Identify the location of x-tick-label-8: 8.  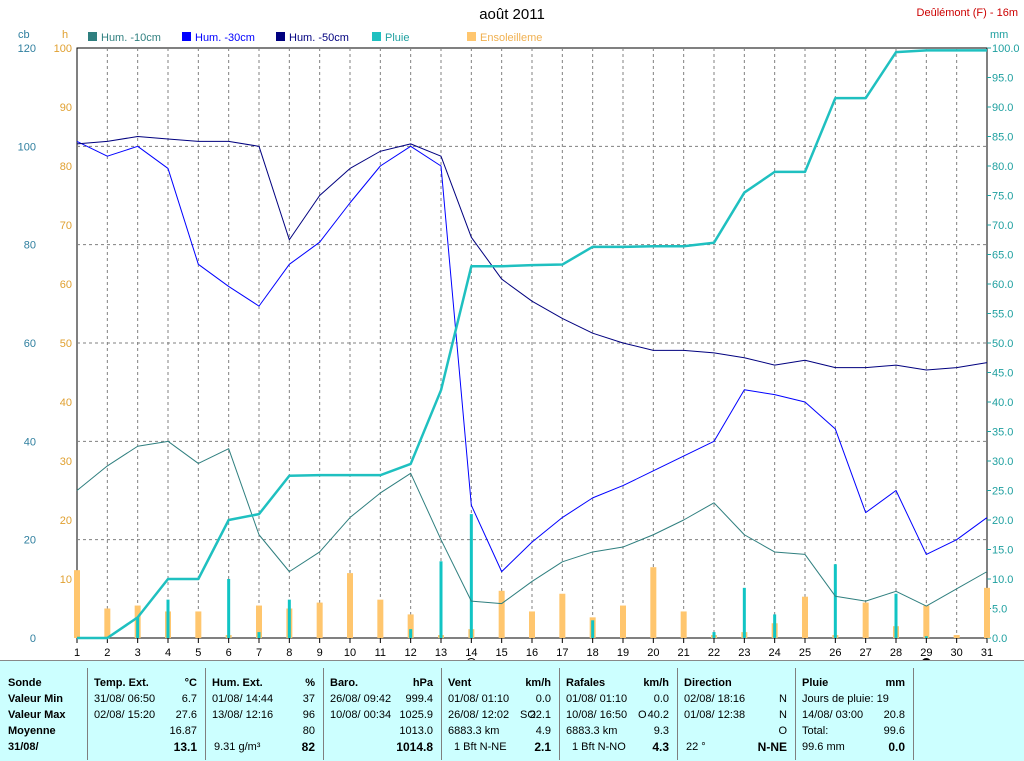
(289, 653).